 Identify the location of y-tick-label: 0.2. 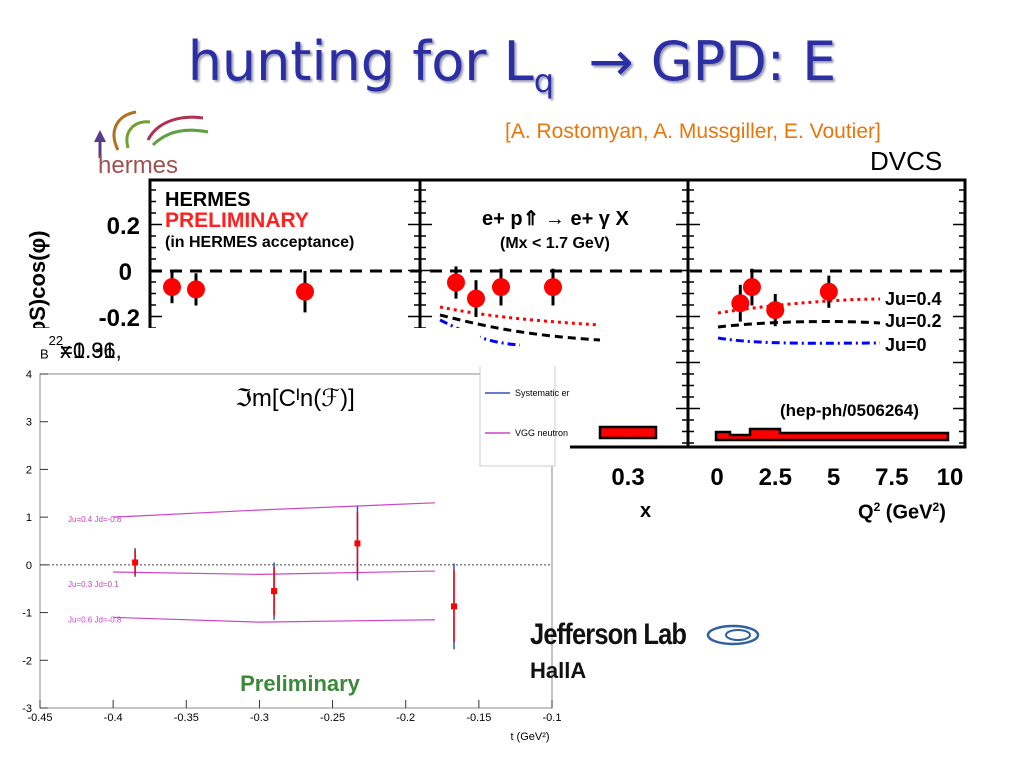
(123, 226).